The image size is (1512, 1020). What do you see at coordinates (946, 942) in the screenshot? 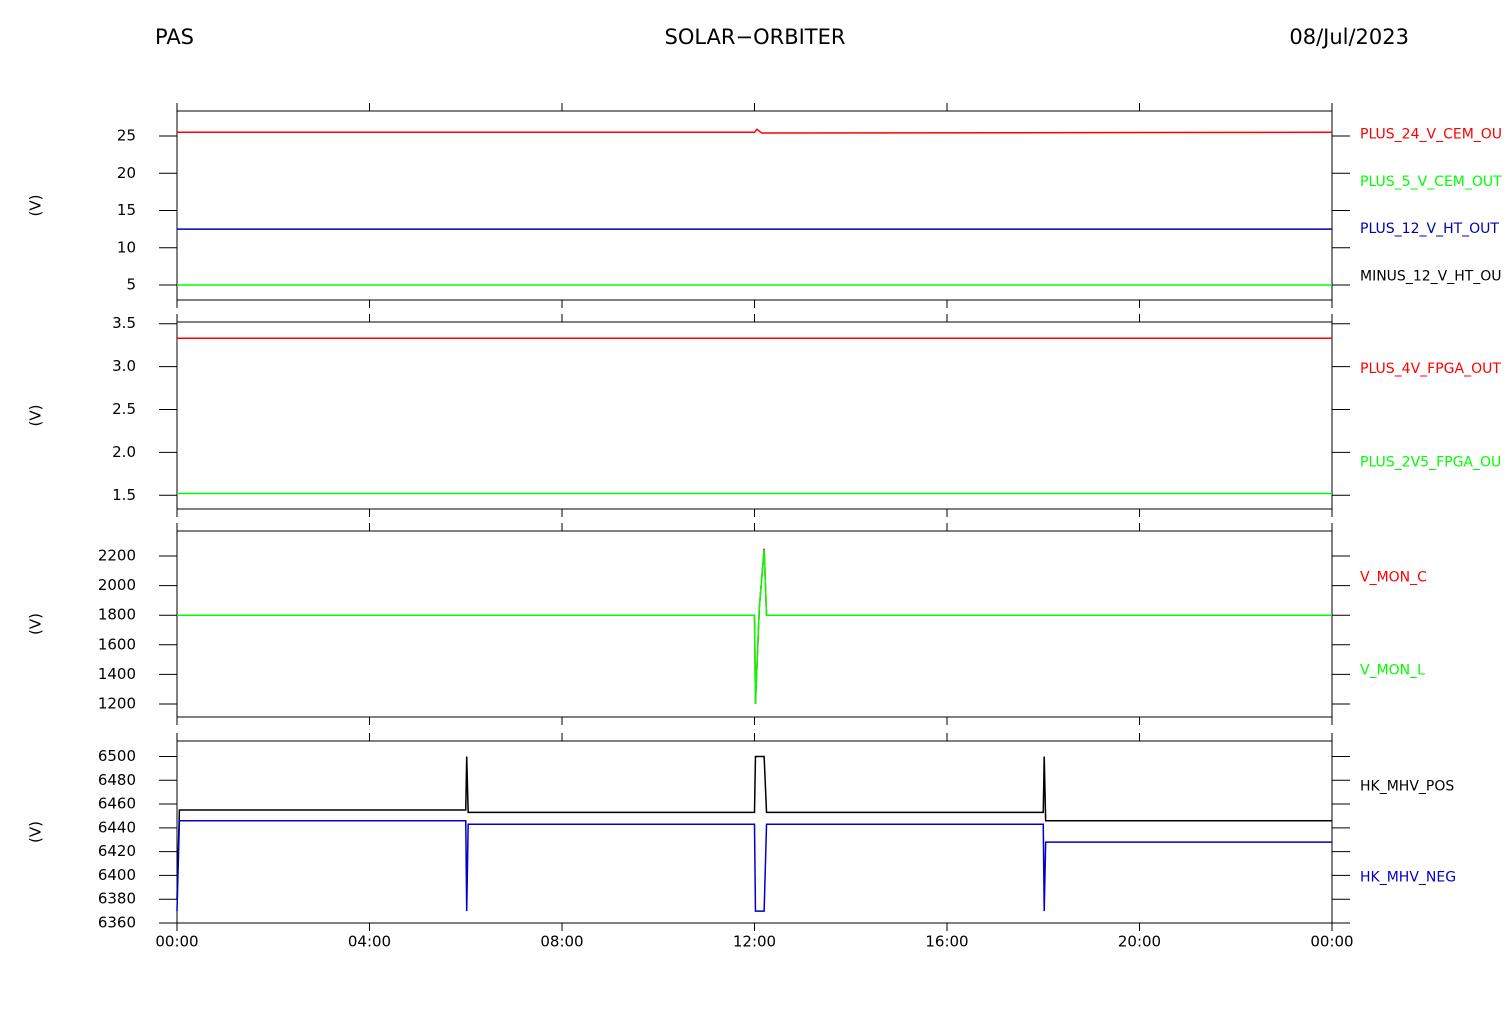
I see `x-tick-label: 16:00` at bounding box center [946, 942].